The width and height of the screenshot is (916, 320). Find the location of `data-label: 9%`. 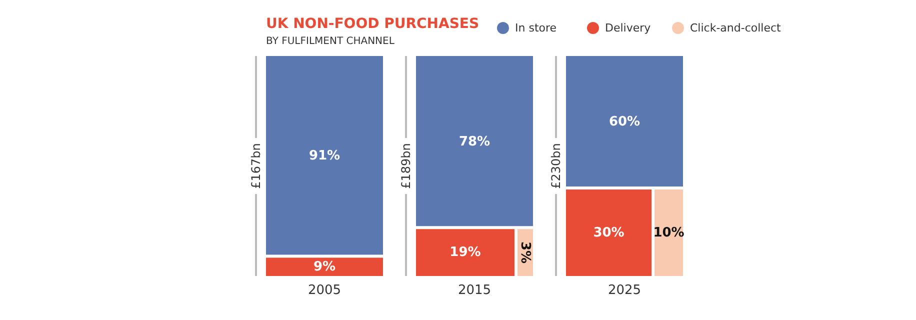

data-label: 9% is located at coordinates (324, 266).